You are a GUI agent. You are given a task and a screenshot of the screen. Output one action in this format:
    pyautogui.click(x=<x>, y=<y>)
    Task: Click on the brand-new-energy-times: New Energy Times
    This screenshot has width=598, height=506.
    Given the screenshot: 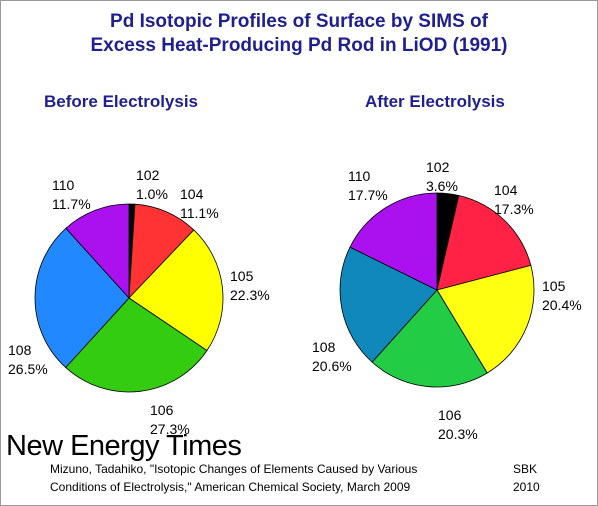 What is the action you would take?
    pyautogui.click(x=124, y=446)
    